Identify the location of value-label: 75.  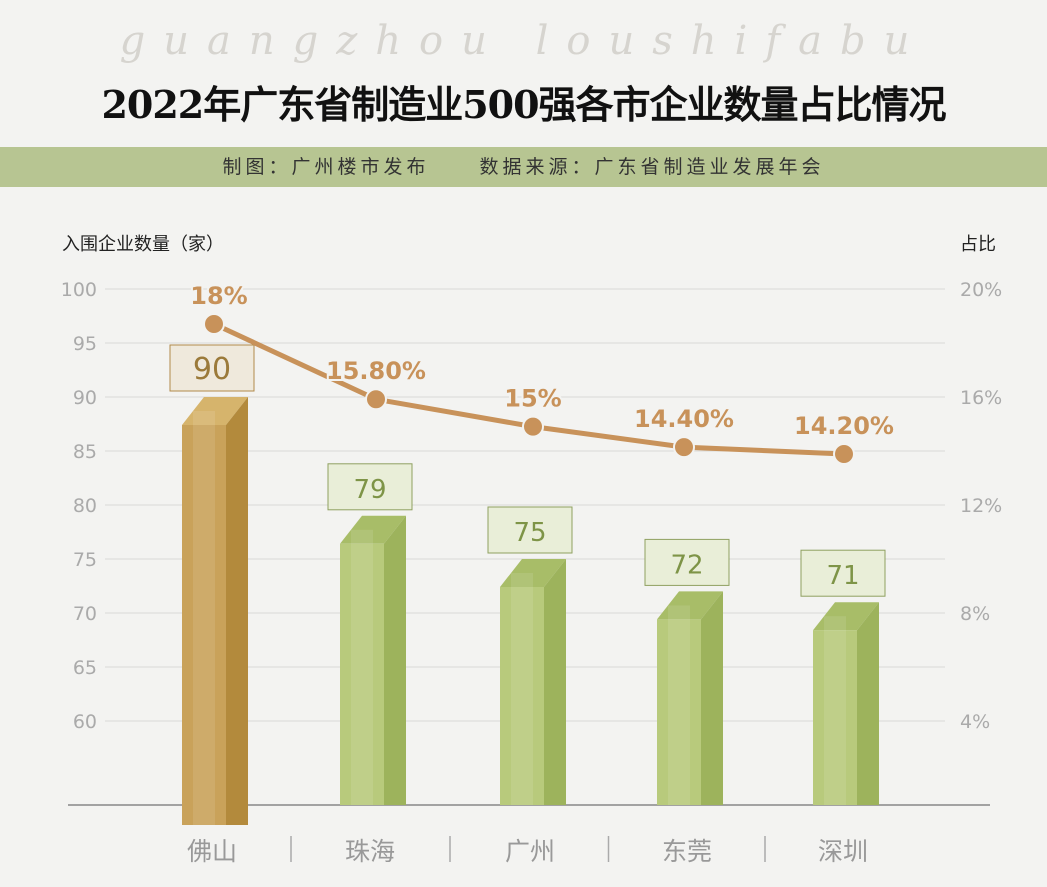
(529, 533).